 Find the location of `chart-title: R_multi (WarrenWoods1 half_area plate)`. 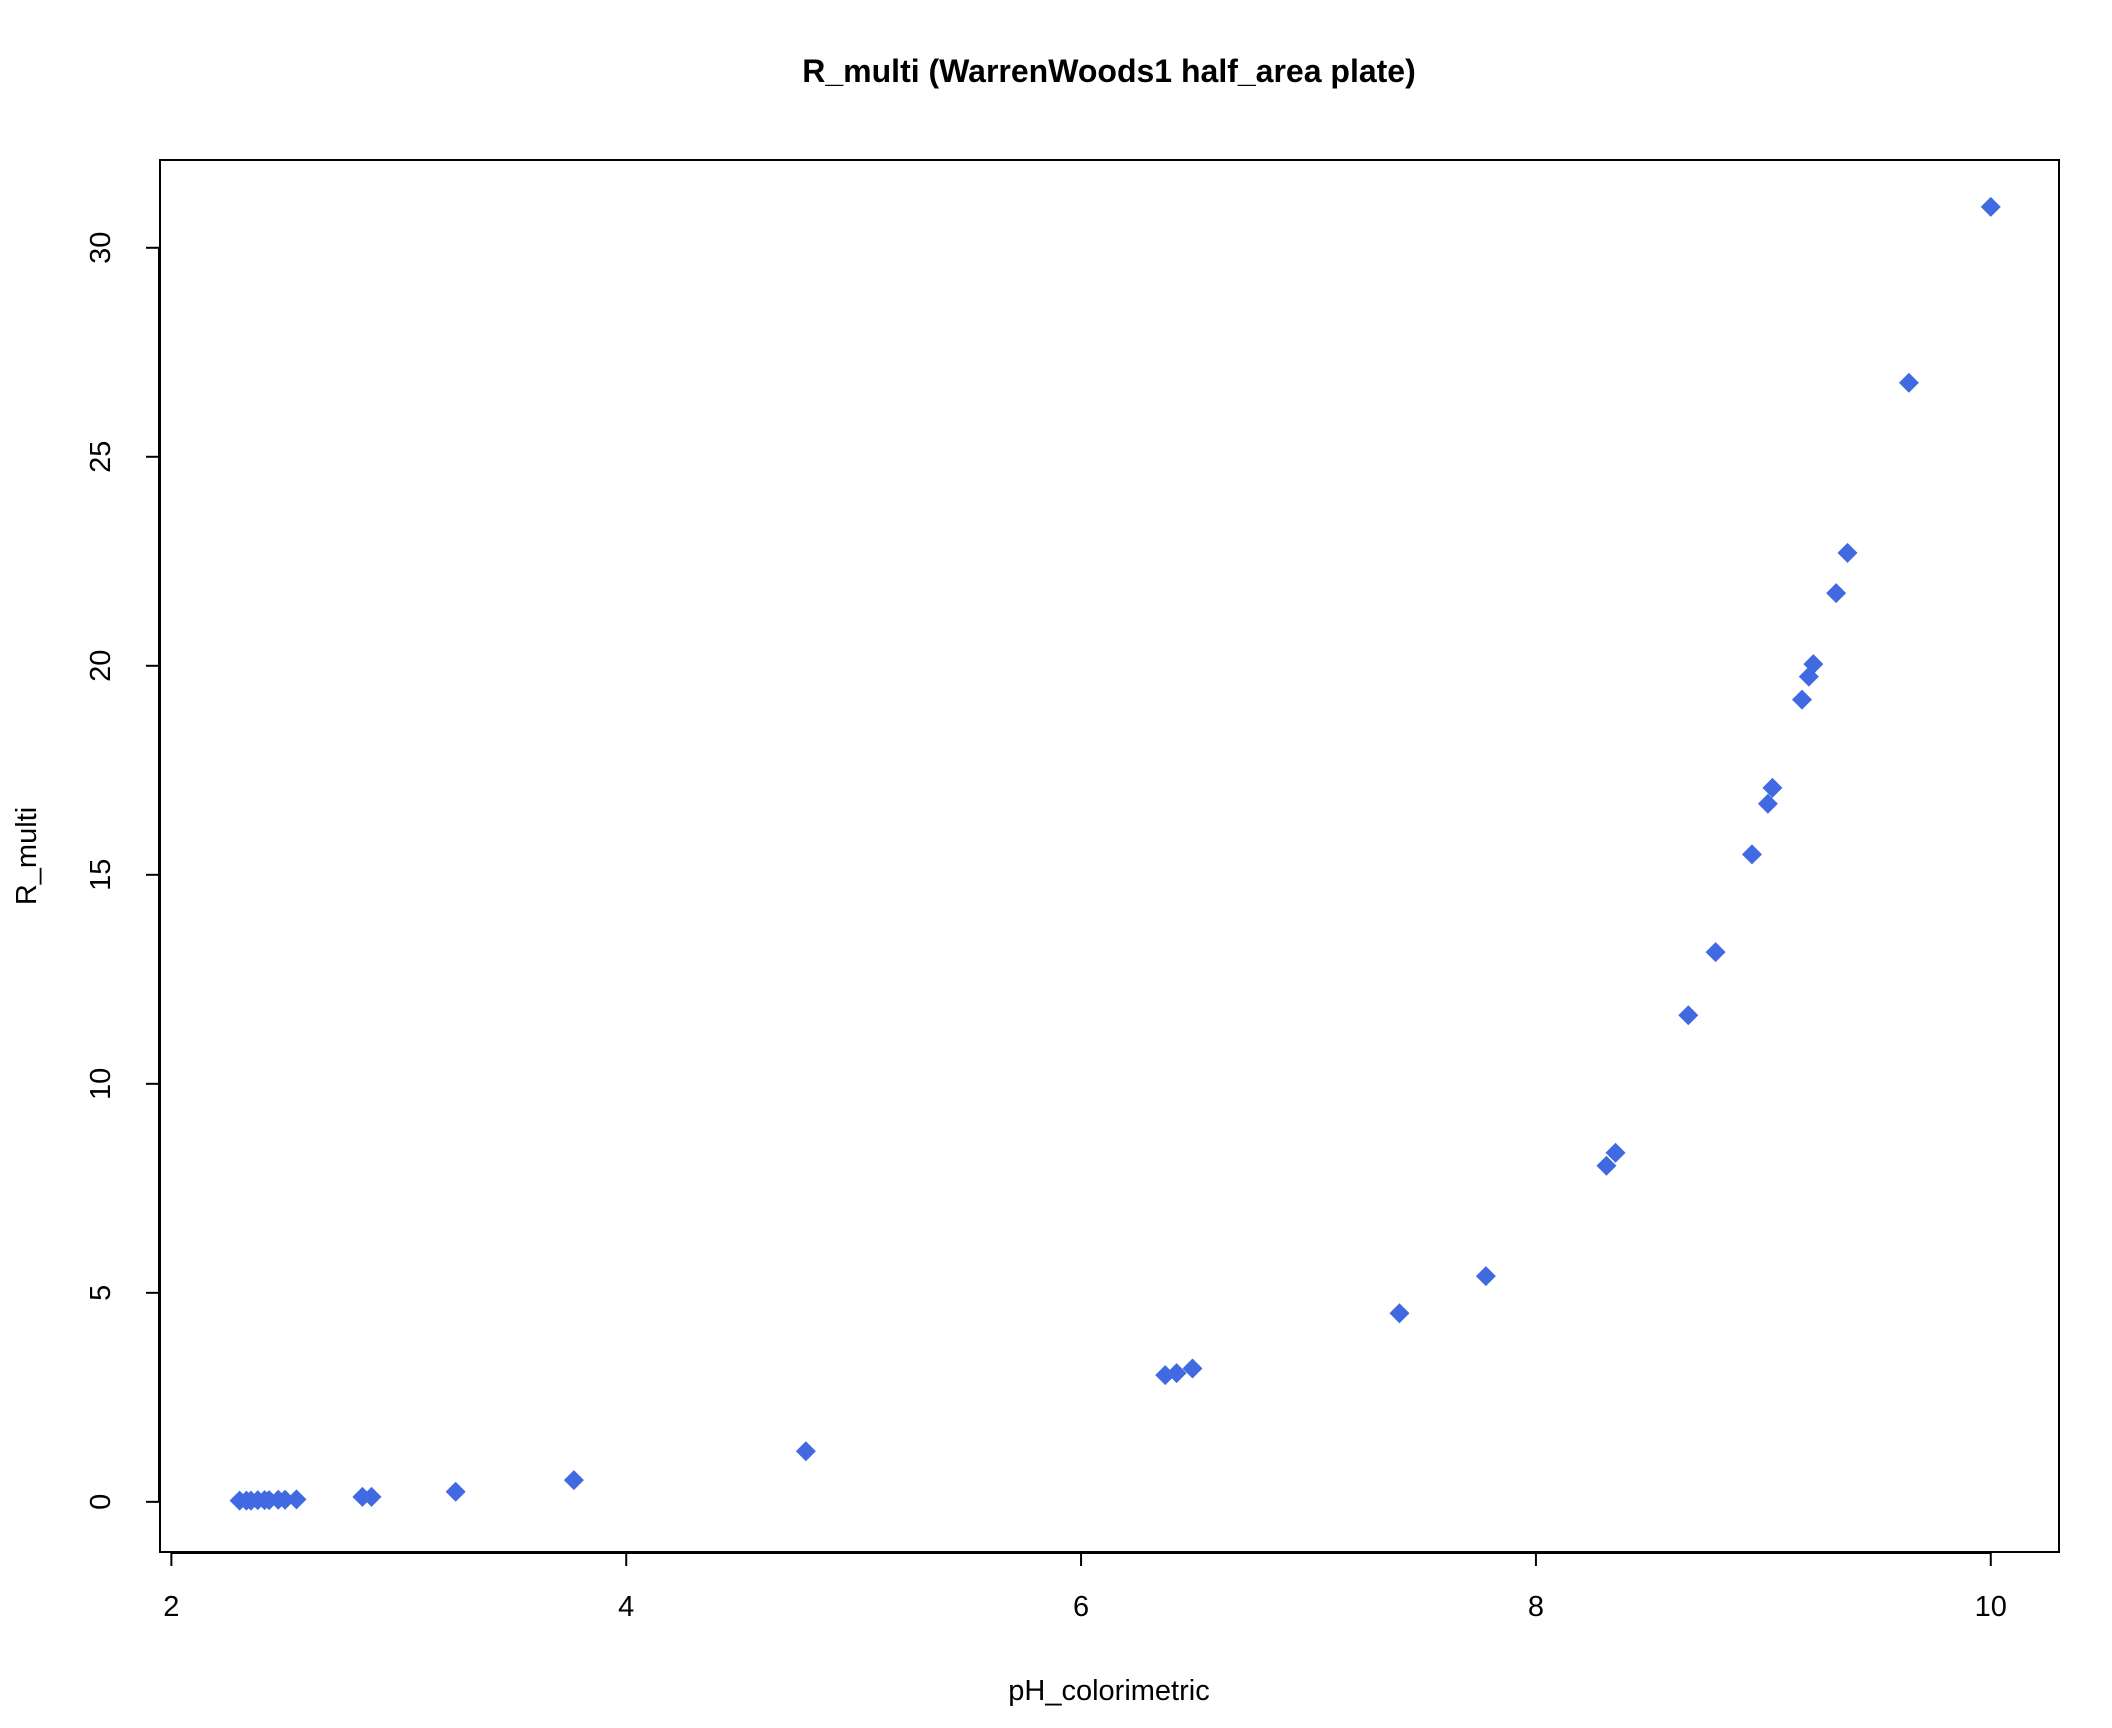

chart-title: R_multi (WarrenWoods1 half_area plate) is located at coordinates (1108, 71).